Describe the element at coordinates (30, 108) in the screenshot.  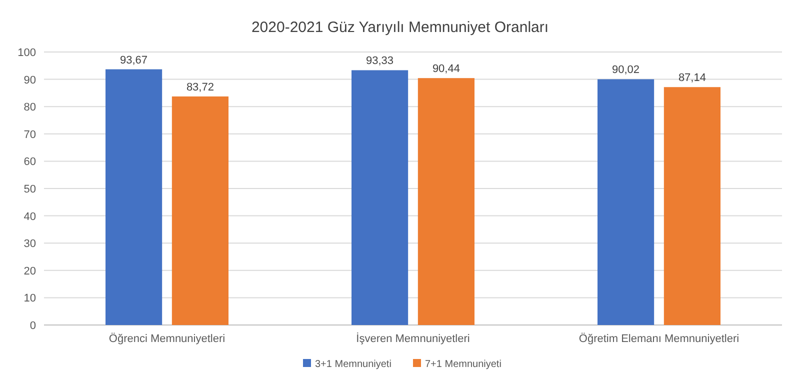
I see `y-tick-label: 80` at that location.